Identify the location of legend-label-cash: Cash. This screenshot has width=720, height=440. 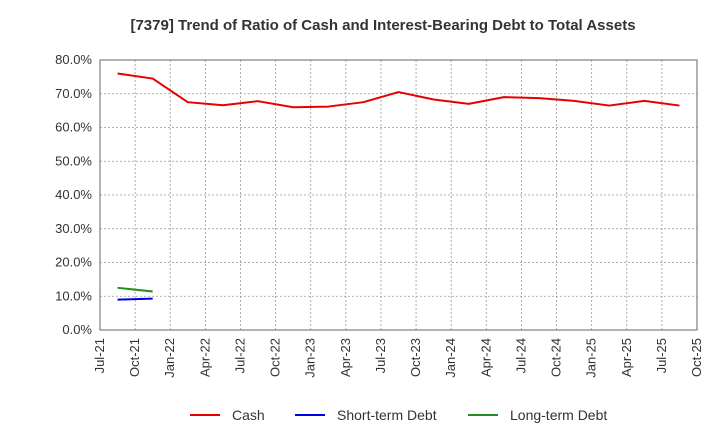
(248, 415).